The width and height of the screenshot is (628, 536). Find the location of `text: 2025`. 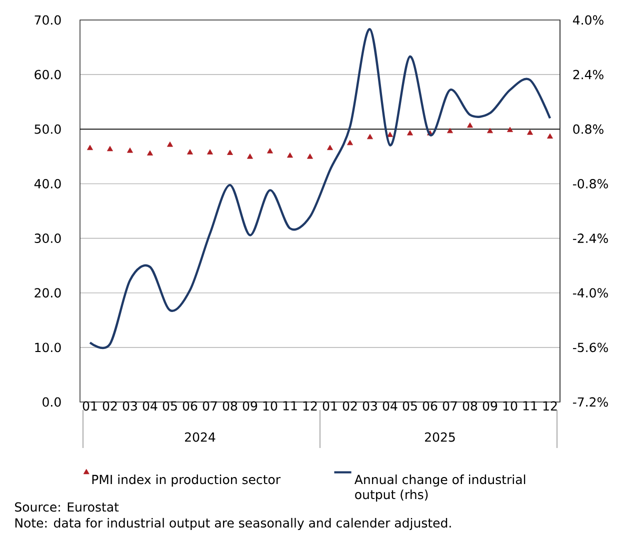

text: 2025 is located at coordinates (440, 437).